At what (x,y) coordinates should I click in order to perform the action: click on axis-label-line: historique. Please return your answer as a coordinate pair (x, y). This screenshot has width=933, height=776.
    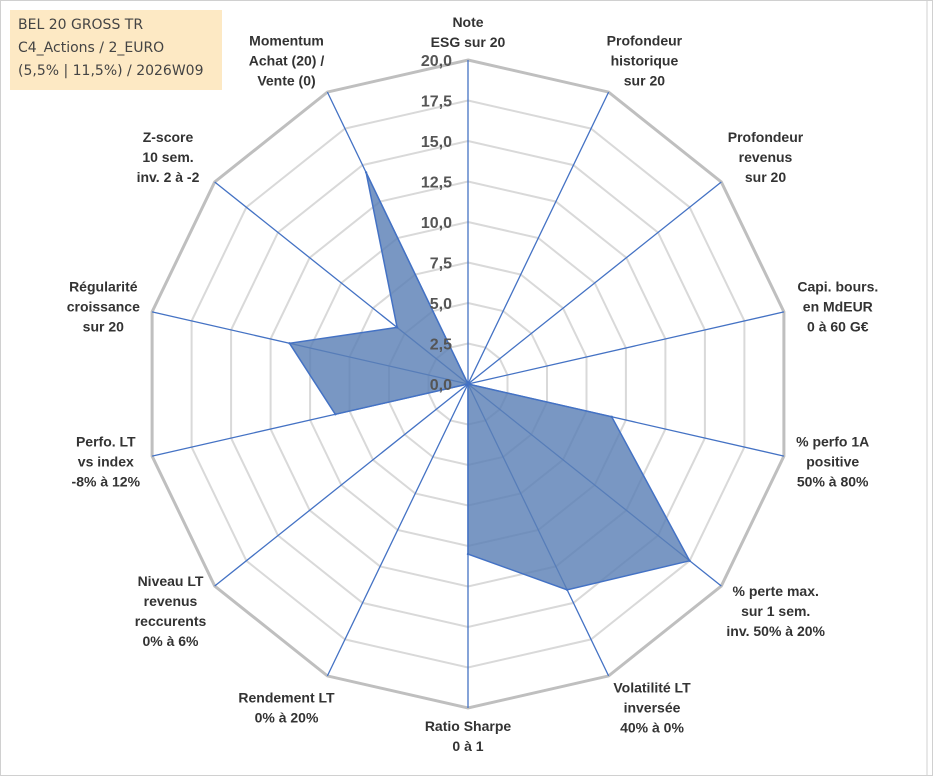
    Looking at the image, I should click on (645, 61).